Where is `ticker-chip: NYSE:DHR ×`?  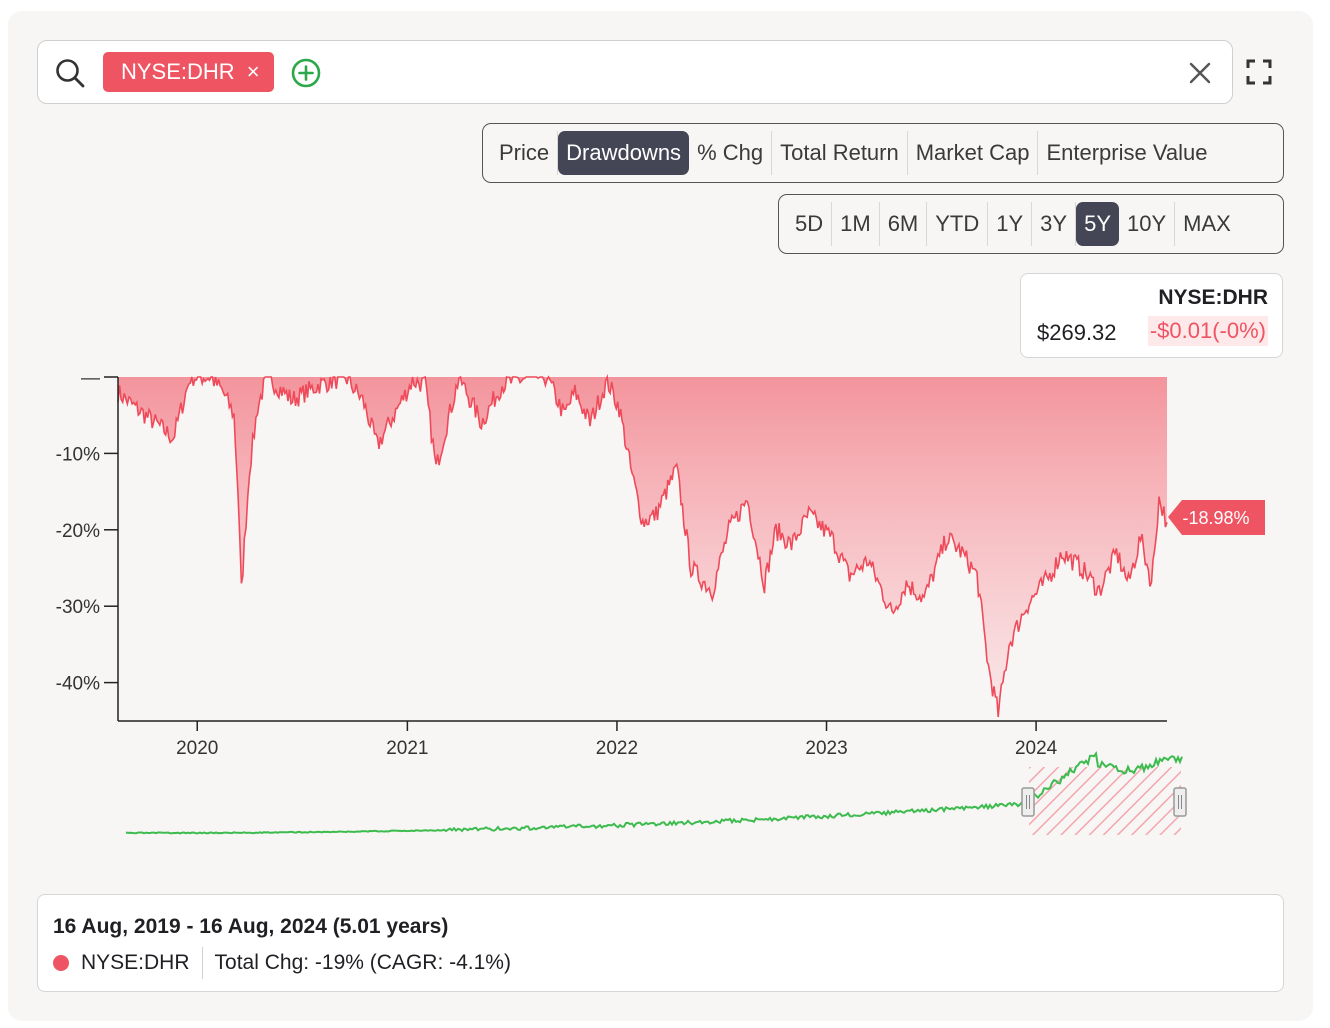 ticker-chip: NYSE:DHR × is located at coordinates (188, 72).